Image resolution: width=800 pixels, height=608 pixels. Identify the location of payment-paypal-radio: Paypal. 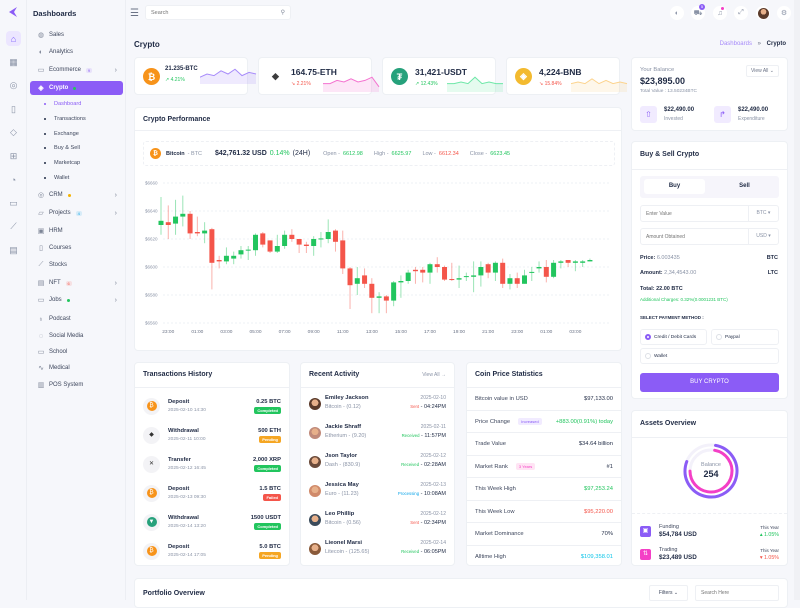
(745, 337).